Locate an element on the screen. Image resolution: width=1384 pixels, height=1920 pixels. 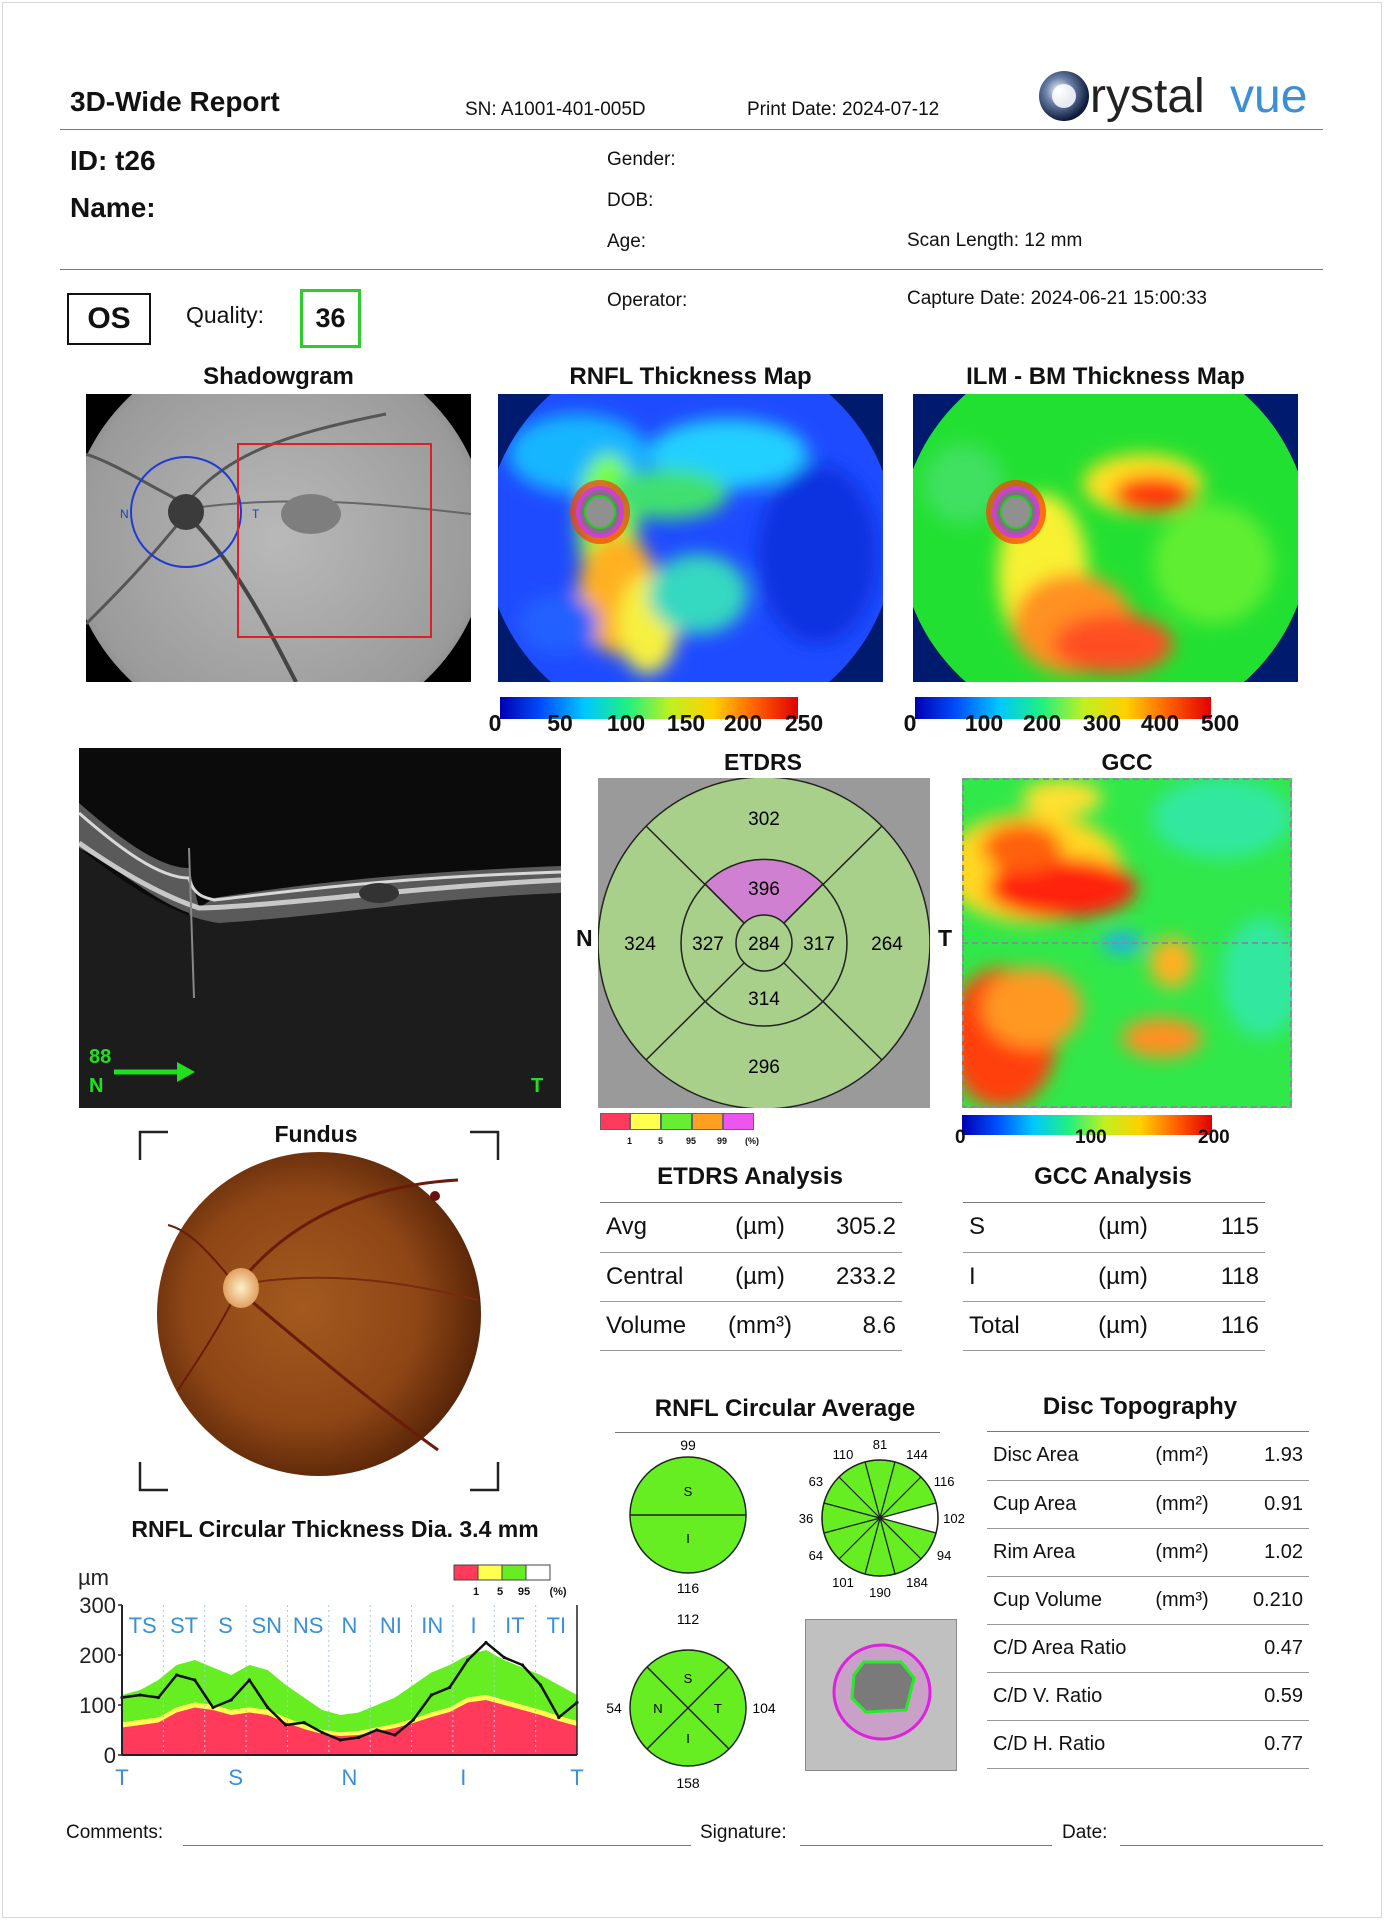
sector-label: S is located at coordinates (225, 1625).